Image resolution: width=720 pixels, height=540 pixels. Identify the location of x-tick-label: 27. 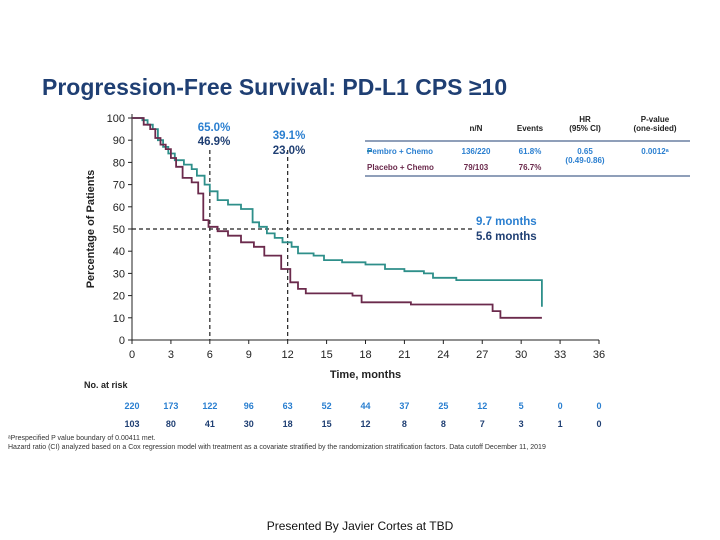
(482, 355).